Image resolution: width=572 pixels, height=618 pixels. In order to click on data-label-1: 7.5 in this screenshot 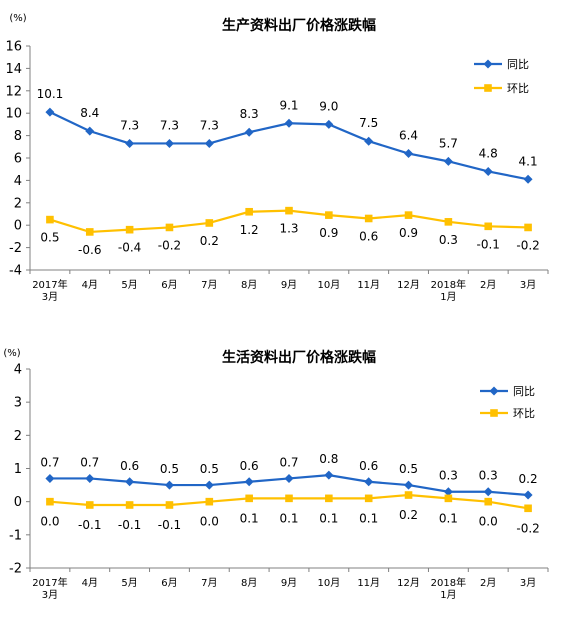, I will do `click(368, 123)`.